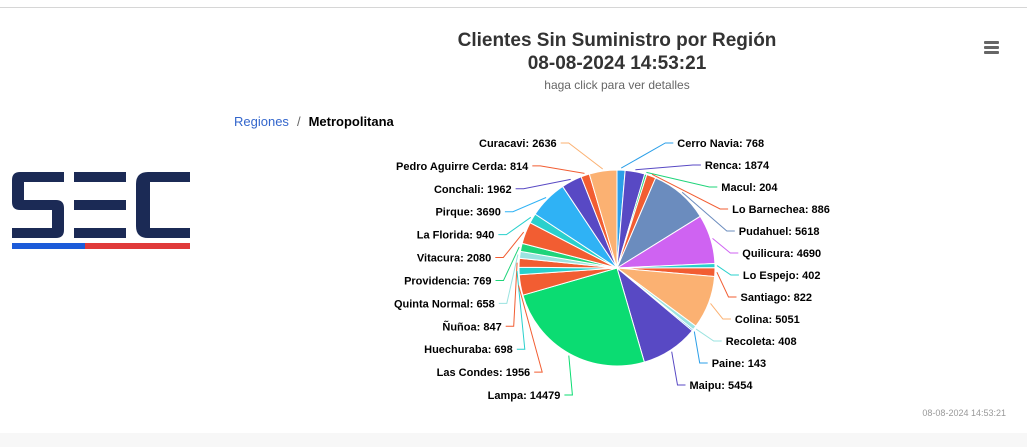 The height and width of the screenshot is (447, 1027). Describe the element at coordinates (781, 210) in the screenshot. I see `pie-label-lo-barnechea: Lo Barnechea: 886` at that location.